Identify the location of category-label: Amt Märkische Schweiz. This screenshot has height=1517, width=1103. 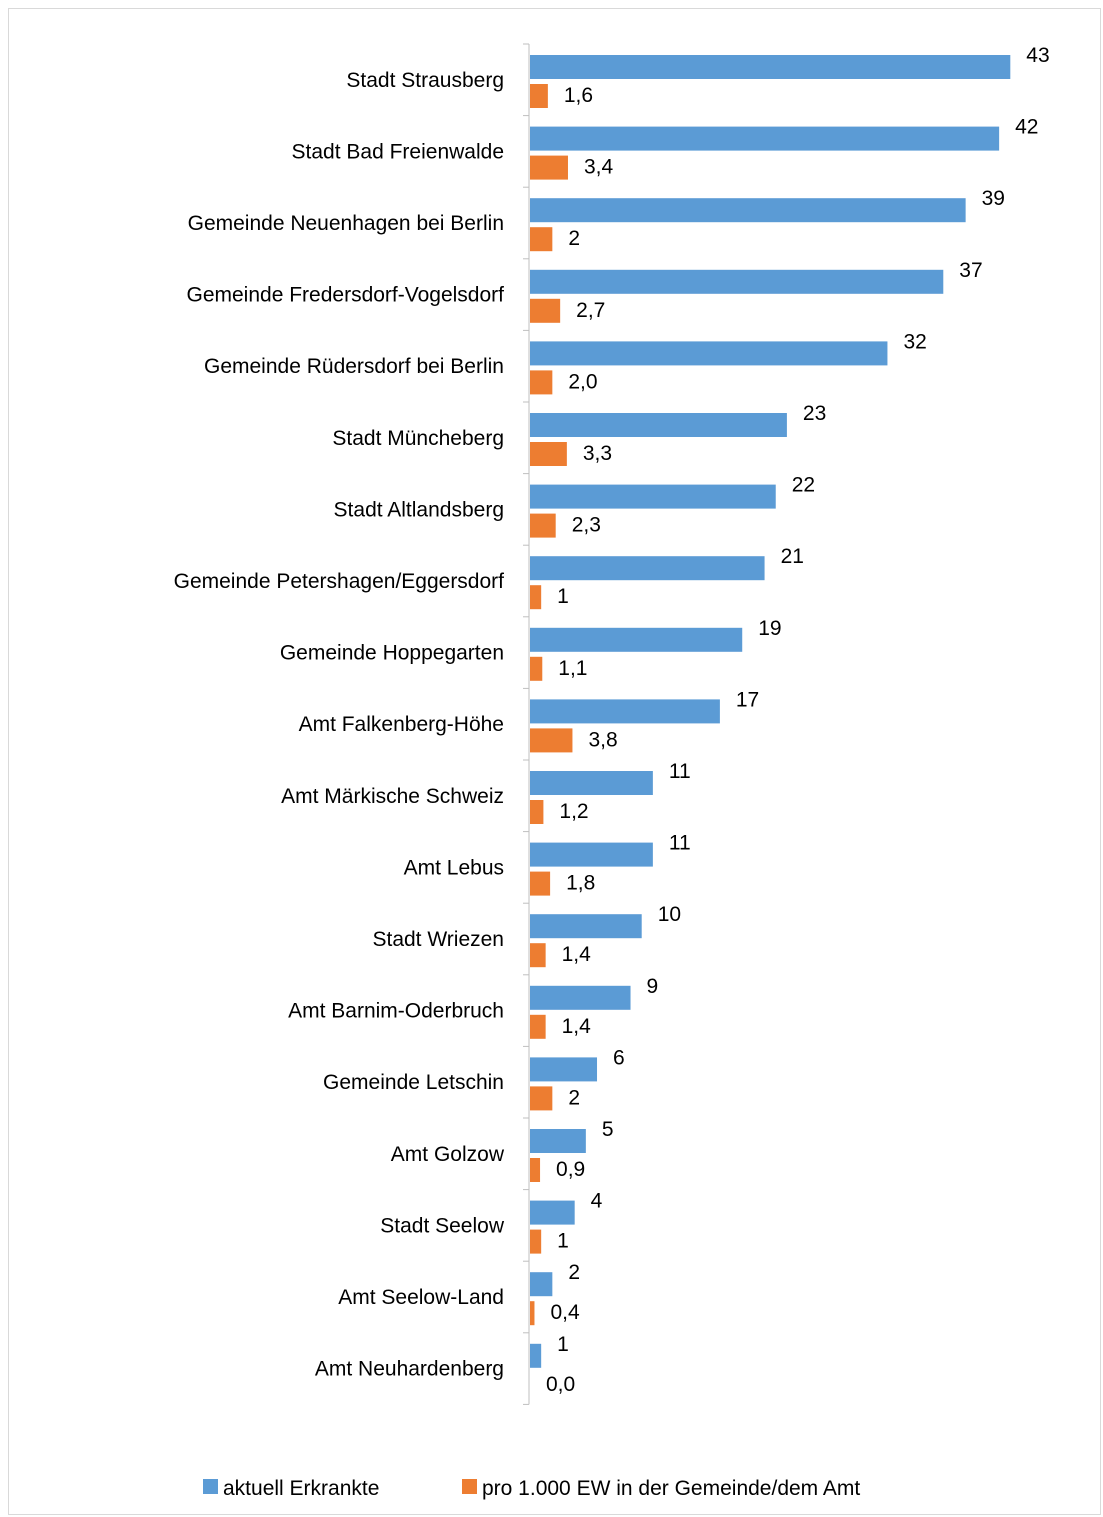
(392, 796).